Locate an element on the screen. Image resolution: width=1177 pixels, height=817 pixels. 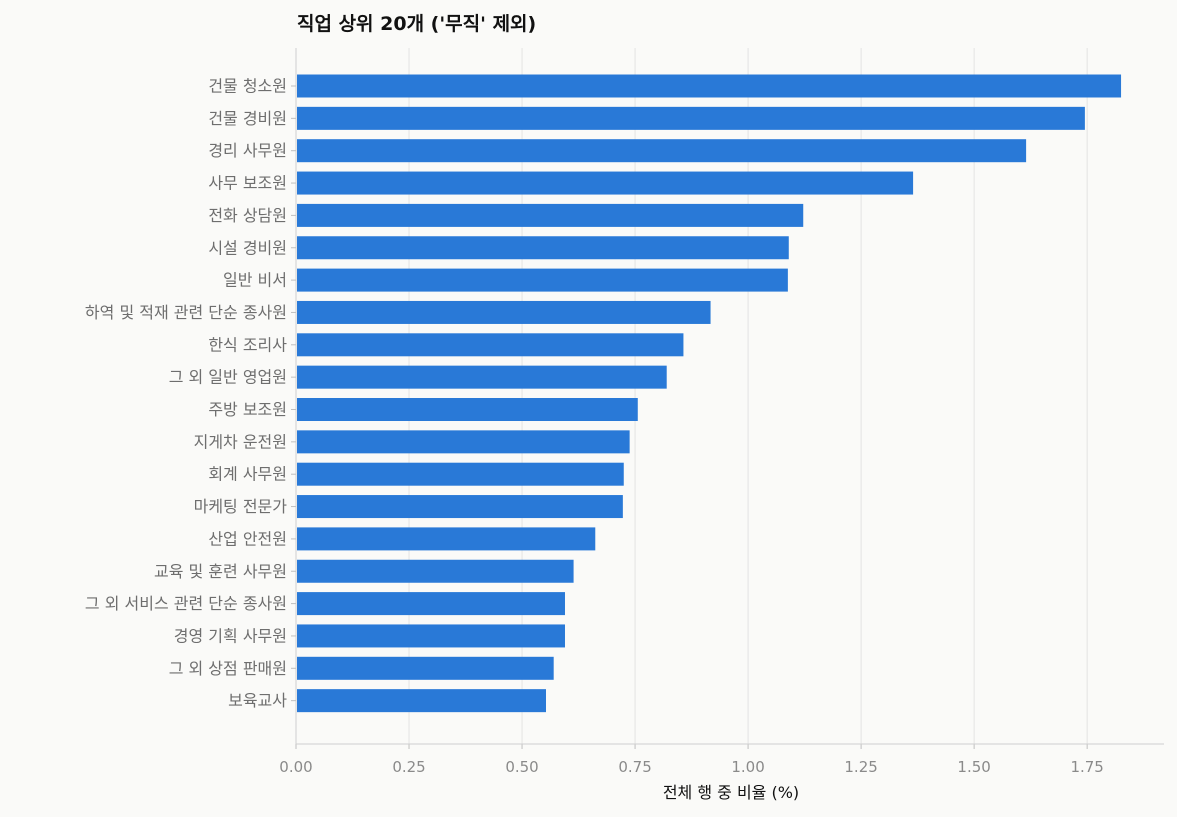
category-label: 건물 경비원 is located at coordinates (247, 118).